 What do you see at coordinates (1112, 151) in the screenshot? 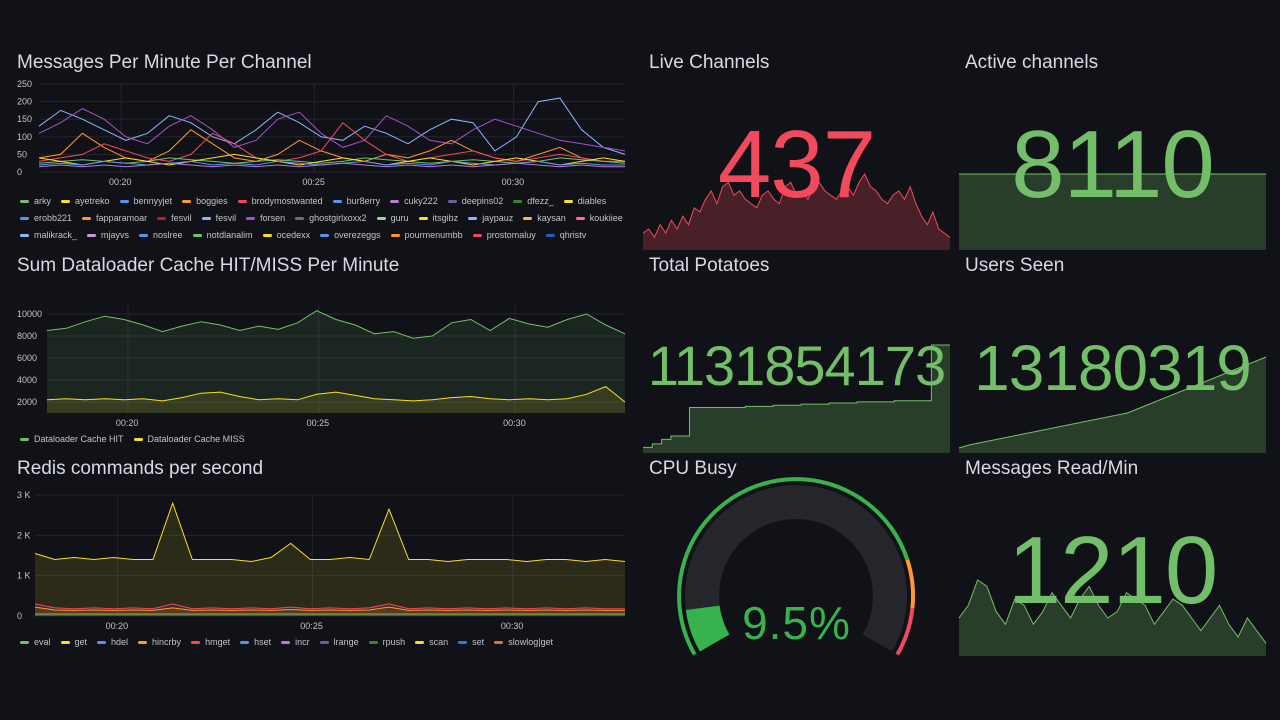
I see `panel-active-channels: Active channels 8110` at bounding box center [1112, 151].